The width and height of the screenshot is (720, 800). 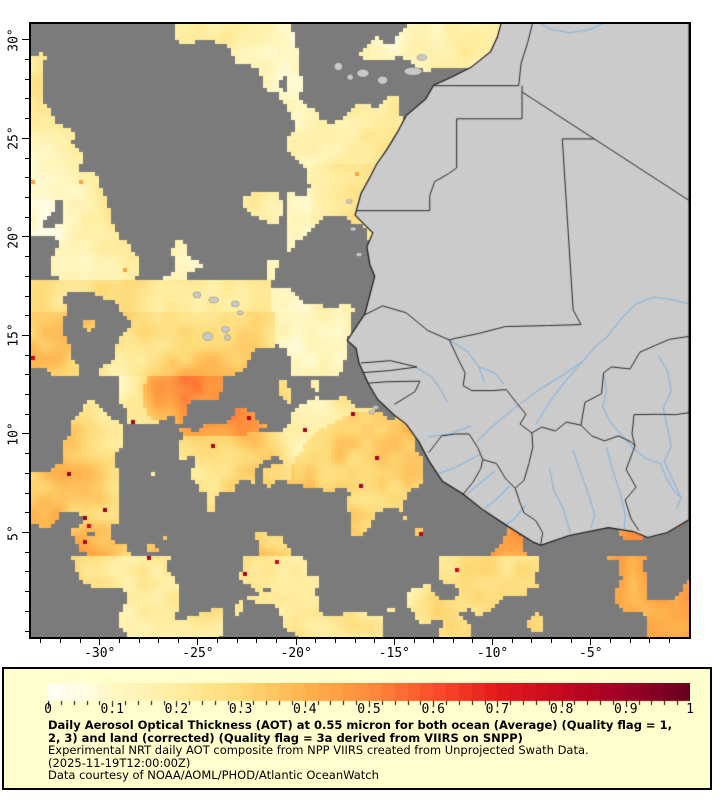 What do you see at coordinates (591, 653) in the screenshot?
I see `lon-tick-label: -5°` at bounding box center [591, 653].